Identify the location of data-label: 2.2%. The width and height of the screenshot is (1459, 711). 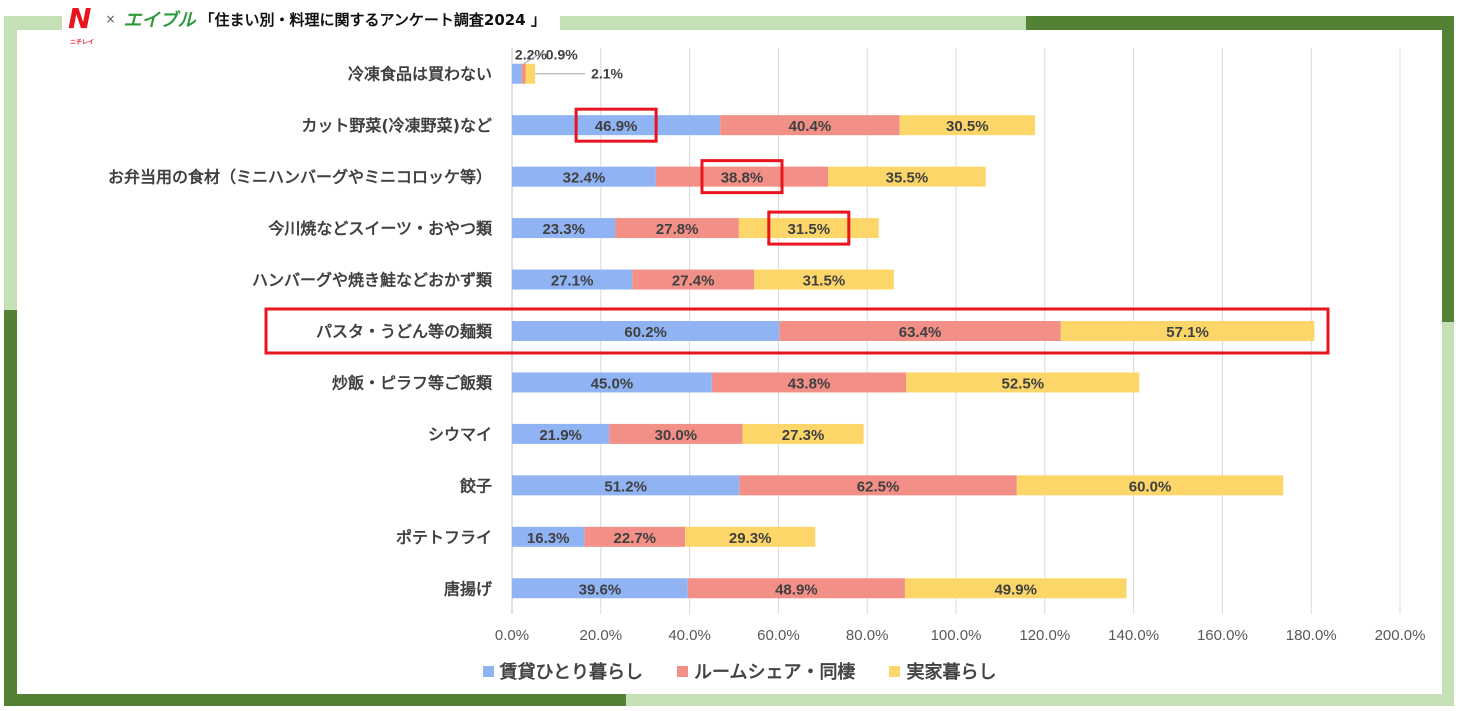
(531, 55).